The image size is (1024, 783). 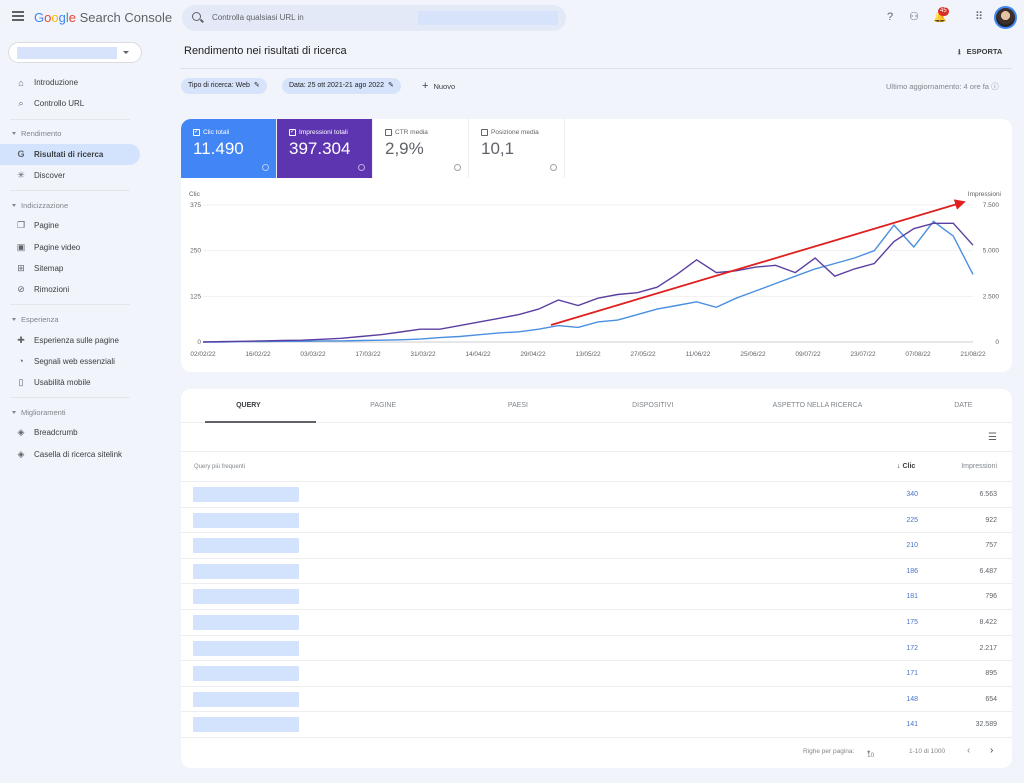 What do you see at coordinates (596, 700) in the screenshot?
I see `table-row: 148 654` at bounding box center [596, 700].